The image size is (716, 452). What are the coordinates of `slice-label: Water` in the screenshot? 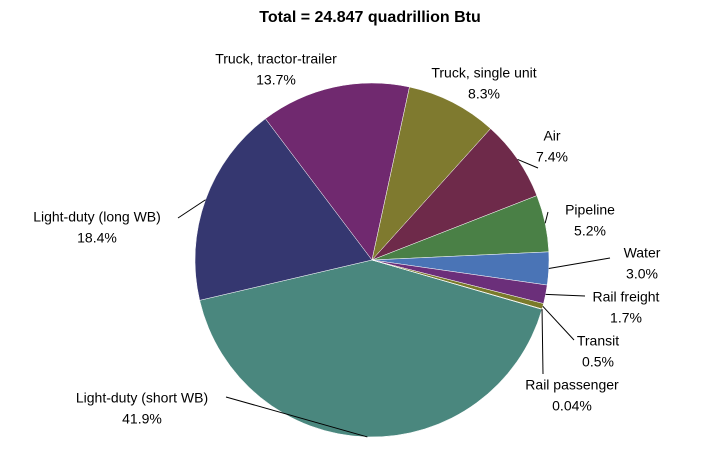 It's located at (642, 253).